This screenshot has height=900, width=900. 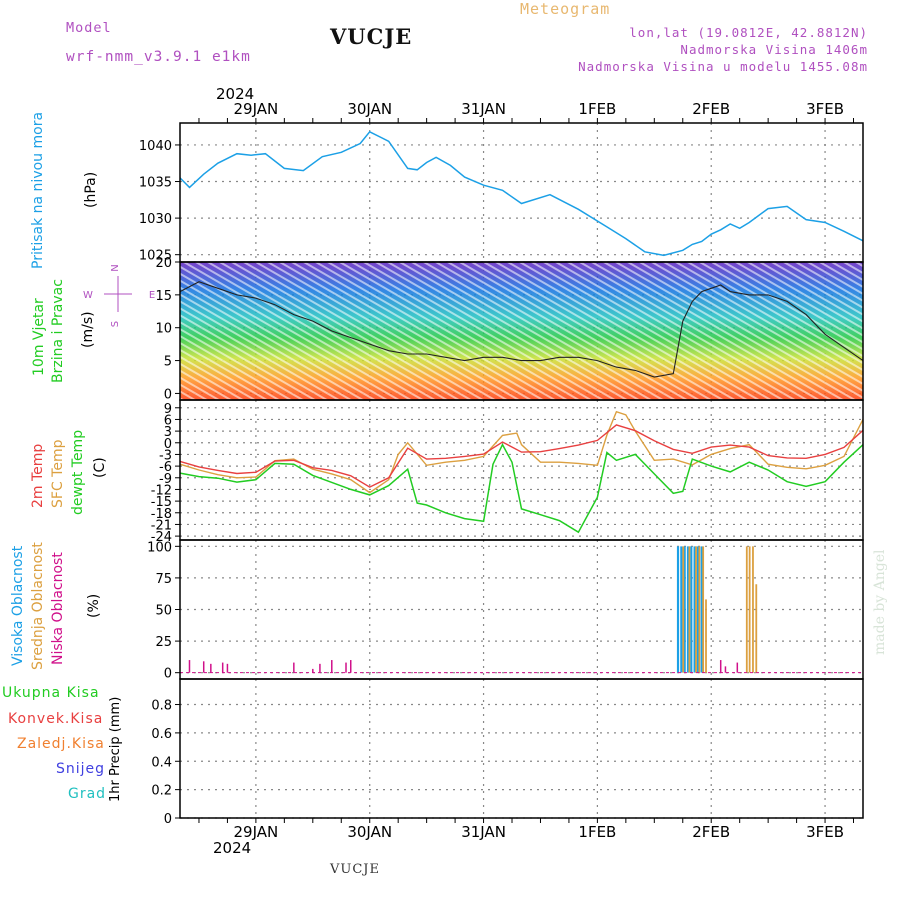 What do you see at coordinates (165, 467) in the screenshot?
I see `temperature-ytick-label: -6` at bounding box center [165, 467].